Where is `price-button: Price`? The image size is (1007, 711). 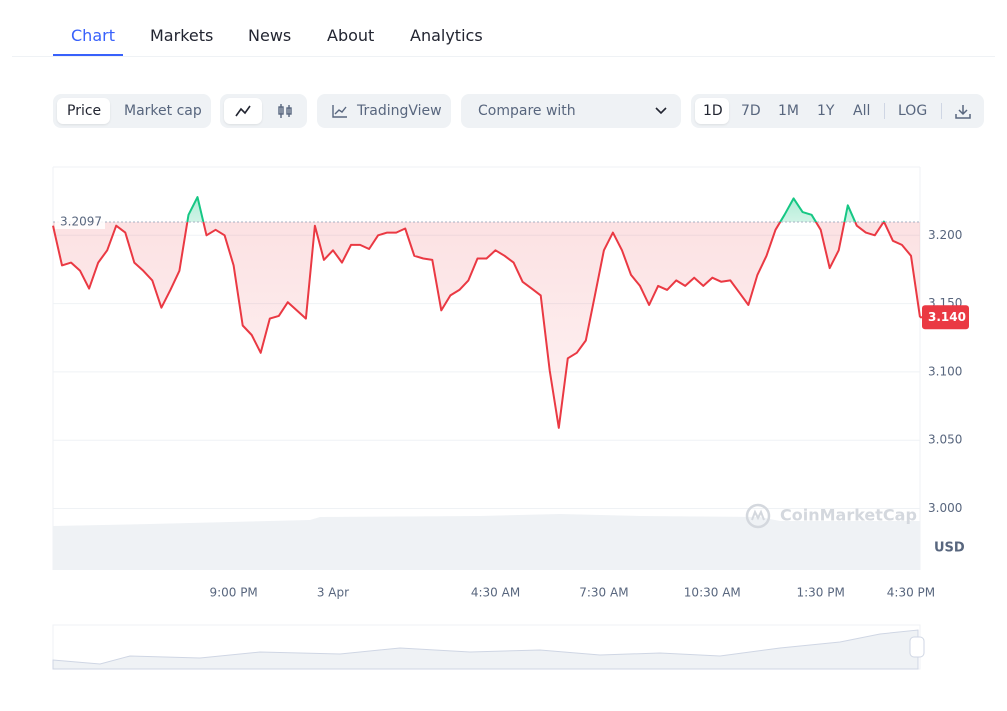 price-button: Price is located at coordinates (84, 111).